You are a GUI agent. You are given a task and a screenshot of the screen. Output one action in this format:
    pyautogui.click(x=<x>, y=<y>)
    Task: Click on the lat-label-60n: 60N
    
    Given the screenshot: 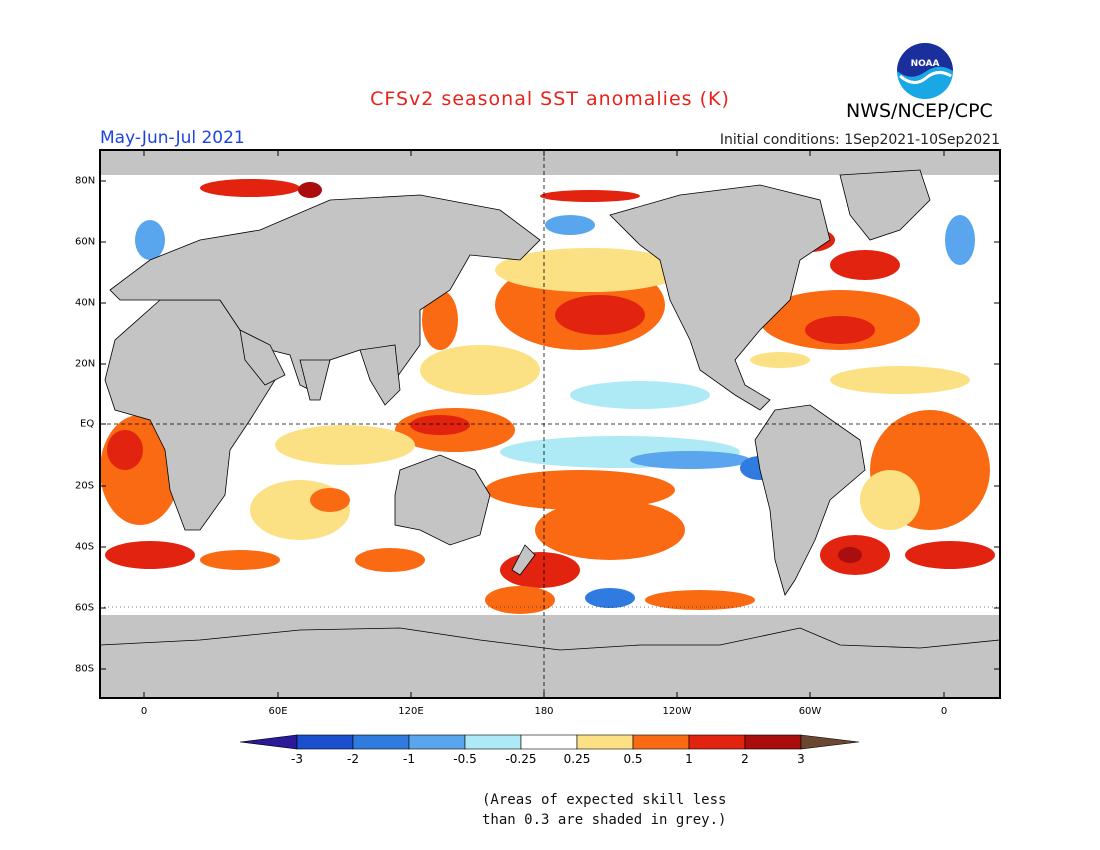 What is the action you would take?
    pyautogui.click(x=85, y=242)
    